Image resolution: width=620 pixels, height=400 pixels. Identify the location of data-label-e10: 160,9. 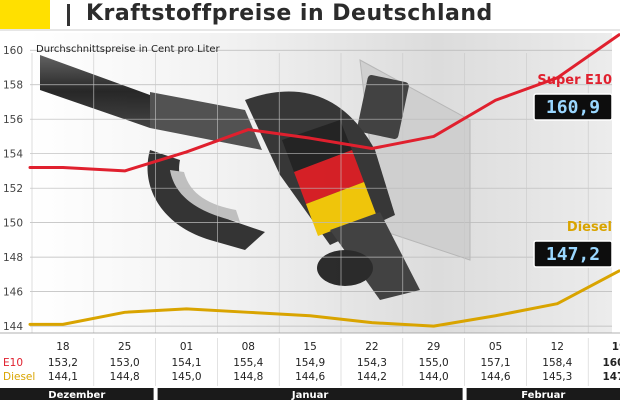
(611, 363).